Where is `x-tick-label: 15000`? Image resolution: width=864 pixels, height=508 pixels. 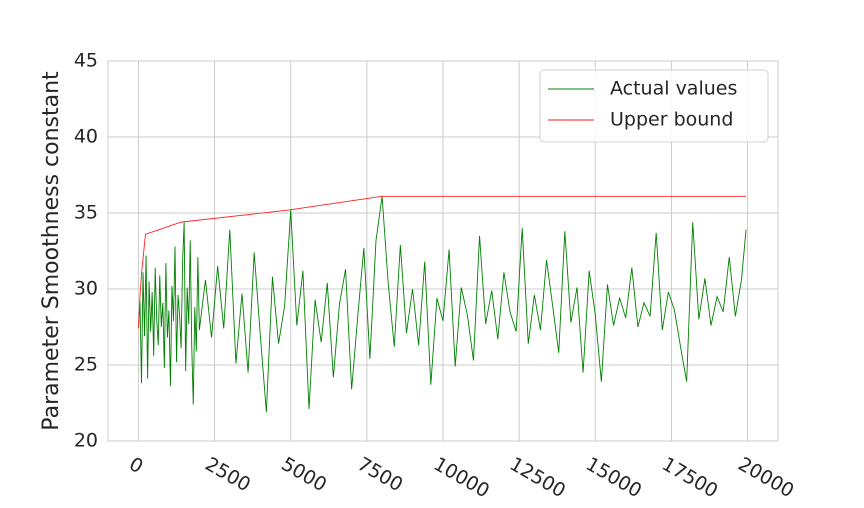 x-tick-label: 15000 is located at coordinates (613, 477).